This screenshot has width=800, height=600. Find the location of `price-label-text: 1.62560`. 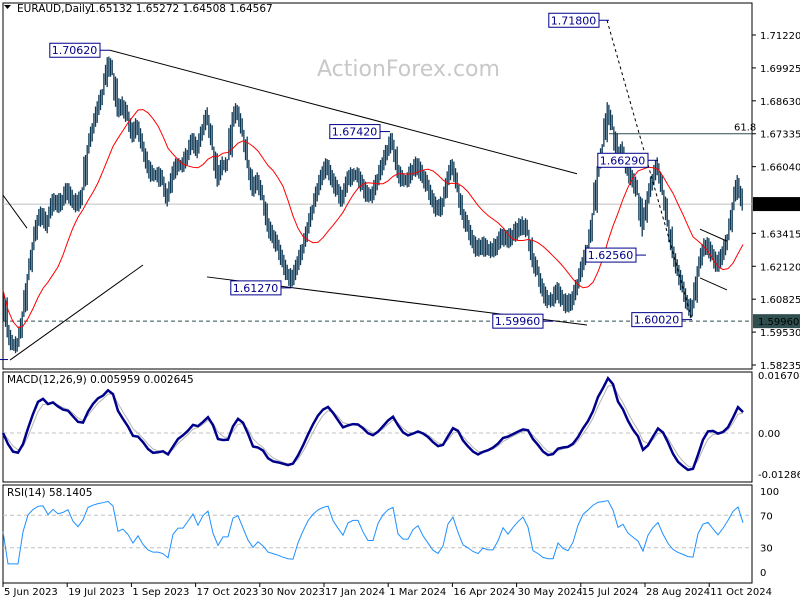

price-label-text: 1.62560 is located at coordinates (611, 255).